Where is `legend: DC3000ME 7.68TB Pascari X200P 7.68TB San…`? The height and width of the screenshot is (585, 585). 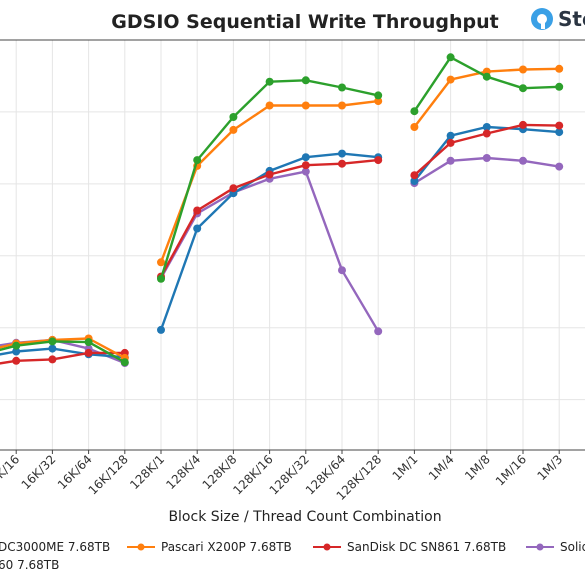
legend: DC3000ME 7.68TB Pascari X200P 7.68TB San… is located at coordinates (292, 556).